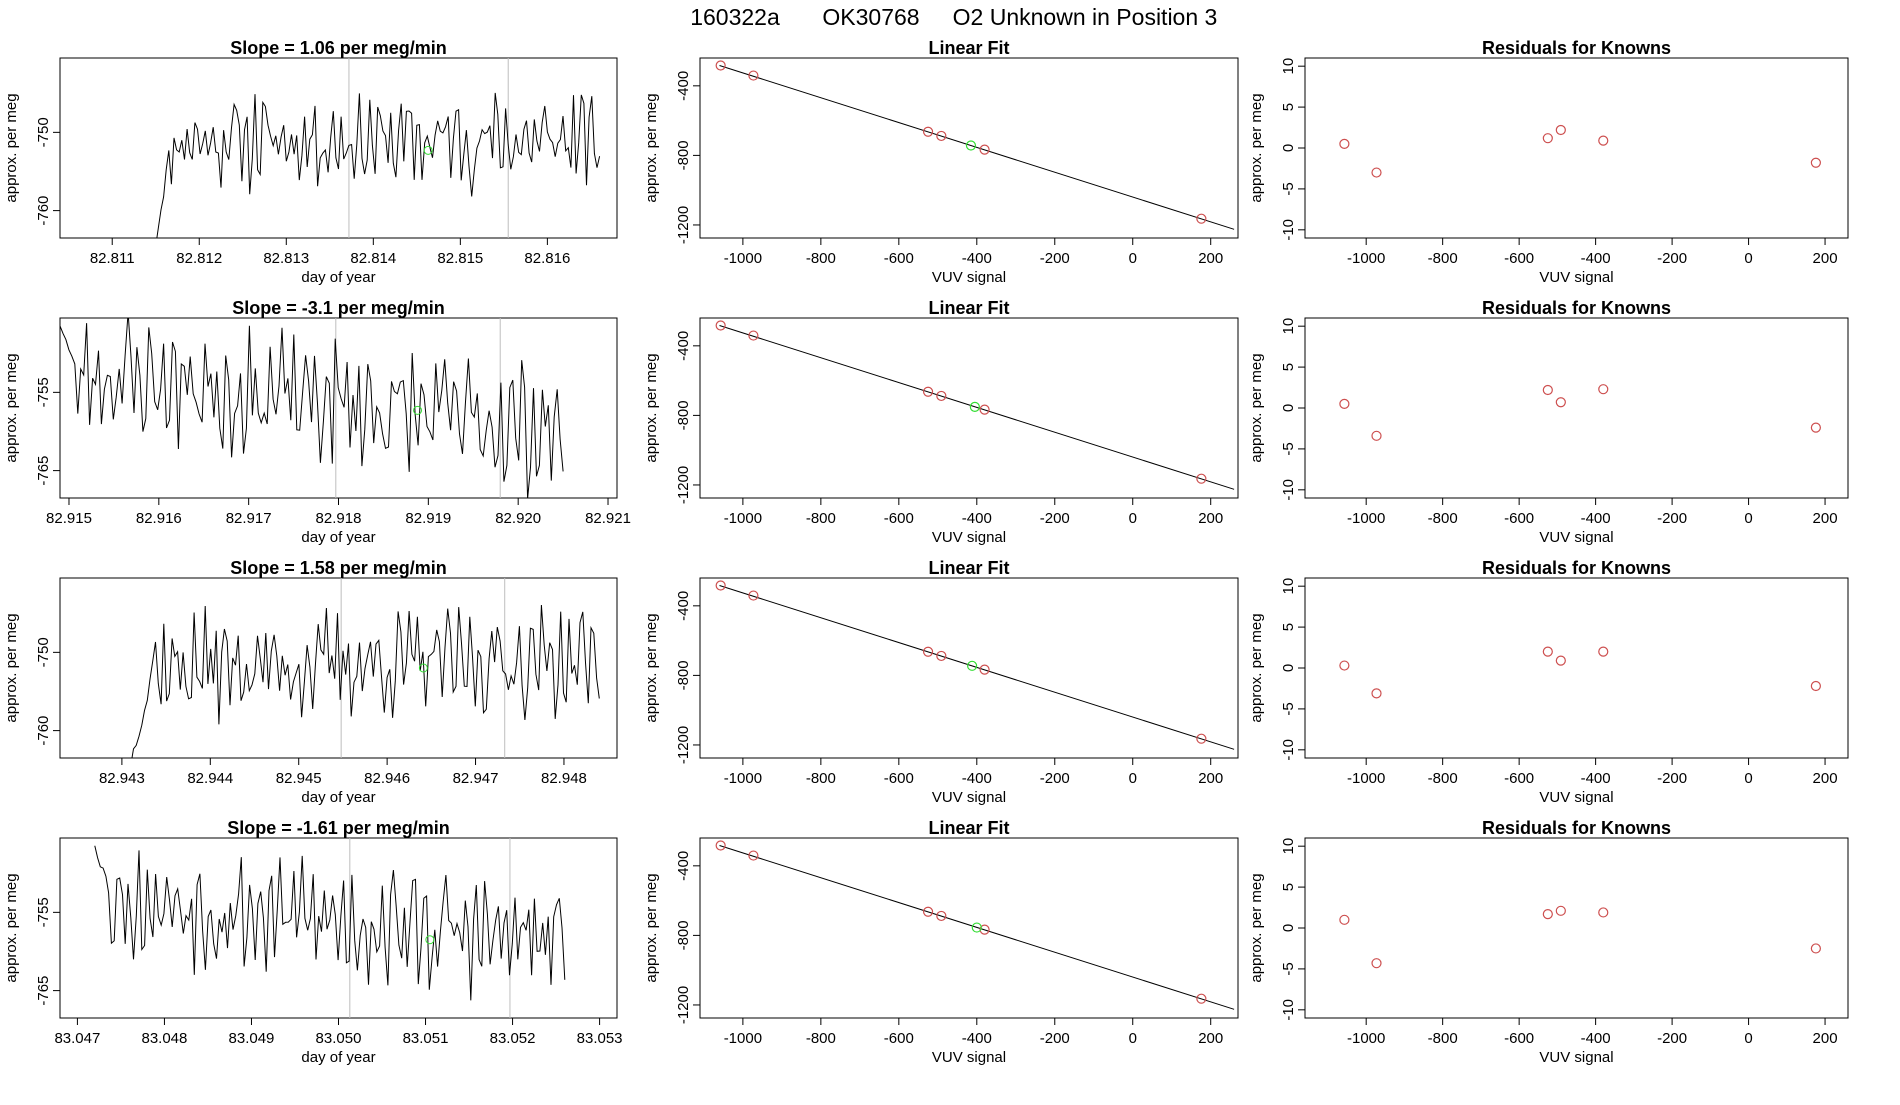  Describe the element at coordinates (1580, 937) in the screenshot. I see `plot-area` at that location.